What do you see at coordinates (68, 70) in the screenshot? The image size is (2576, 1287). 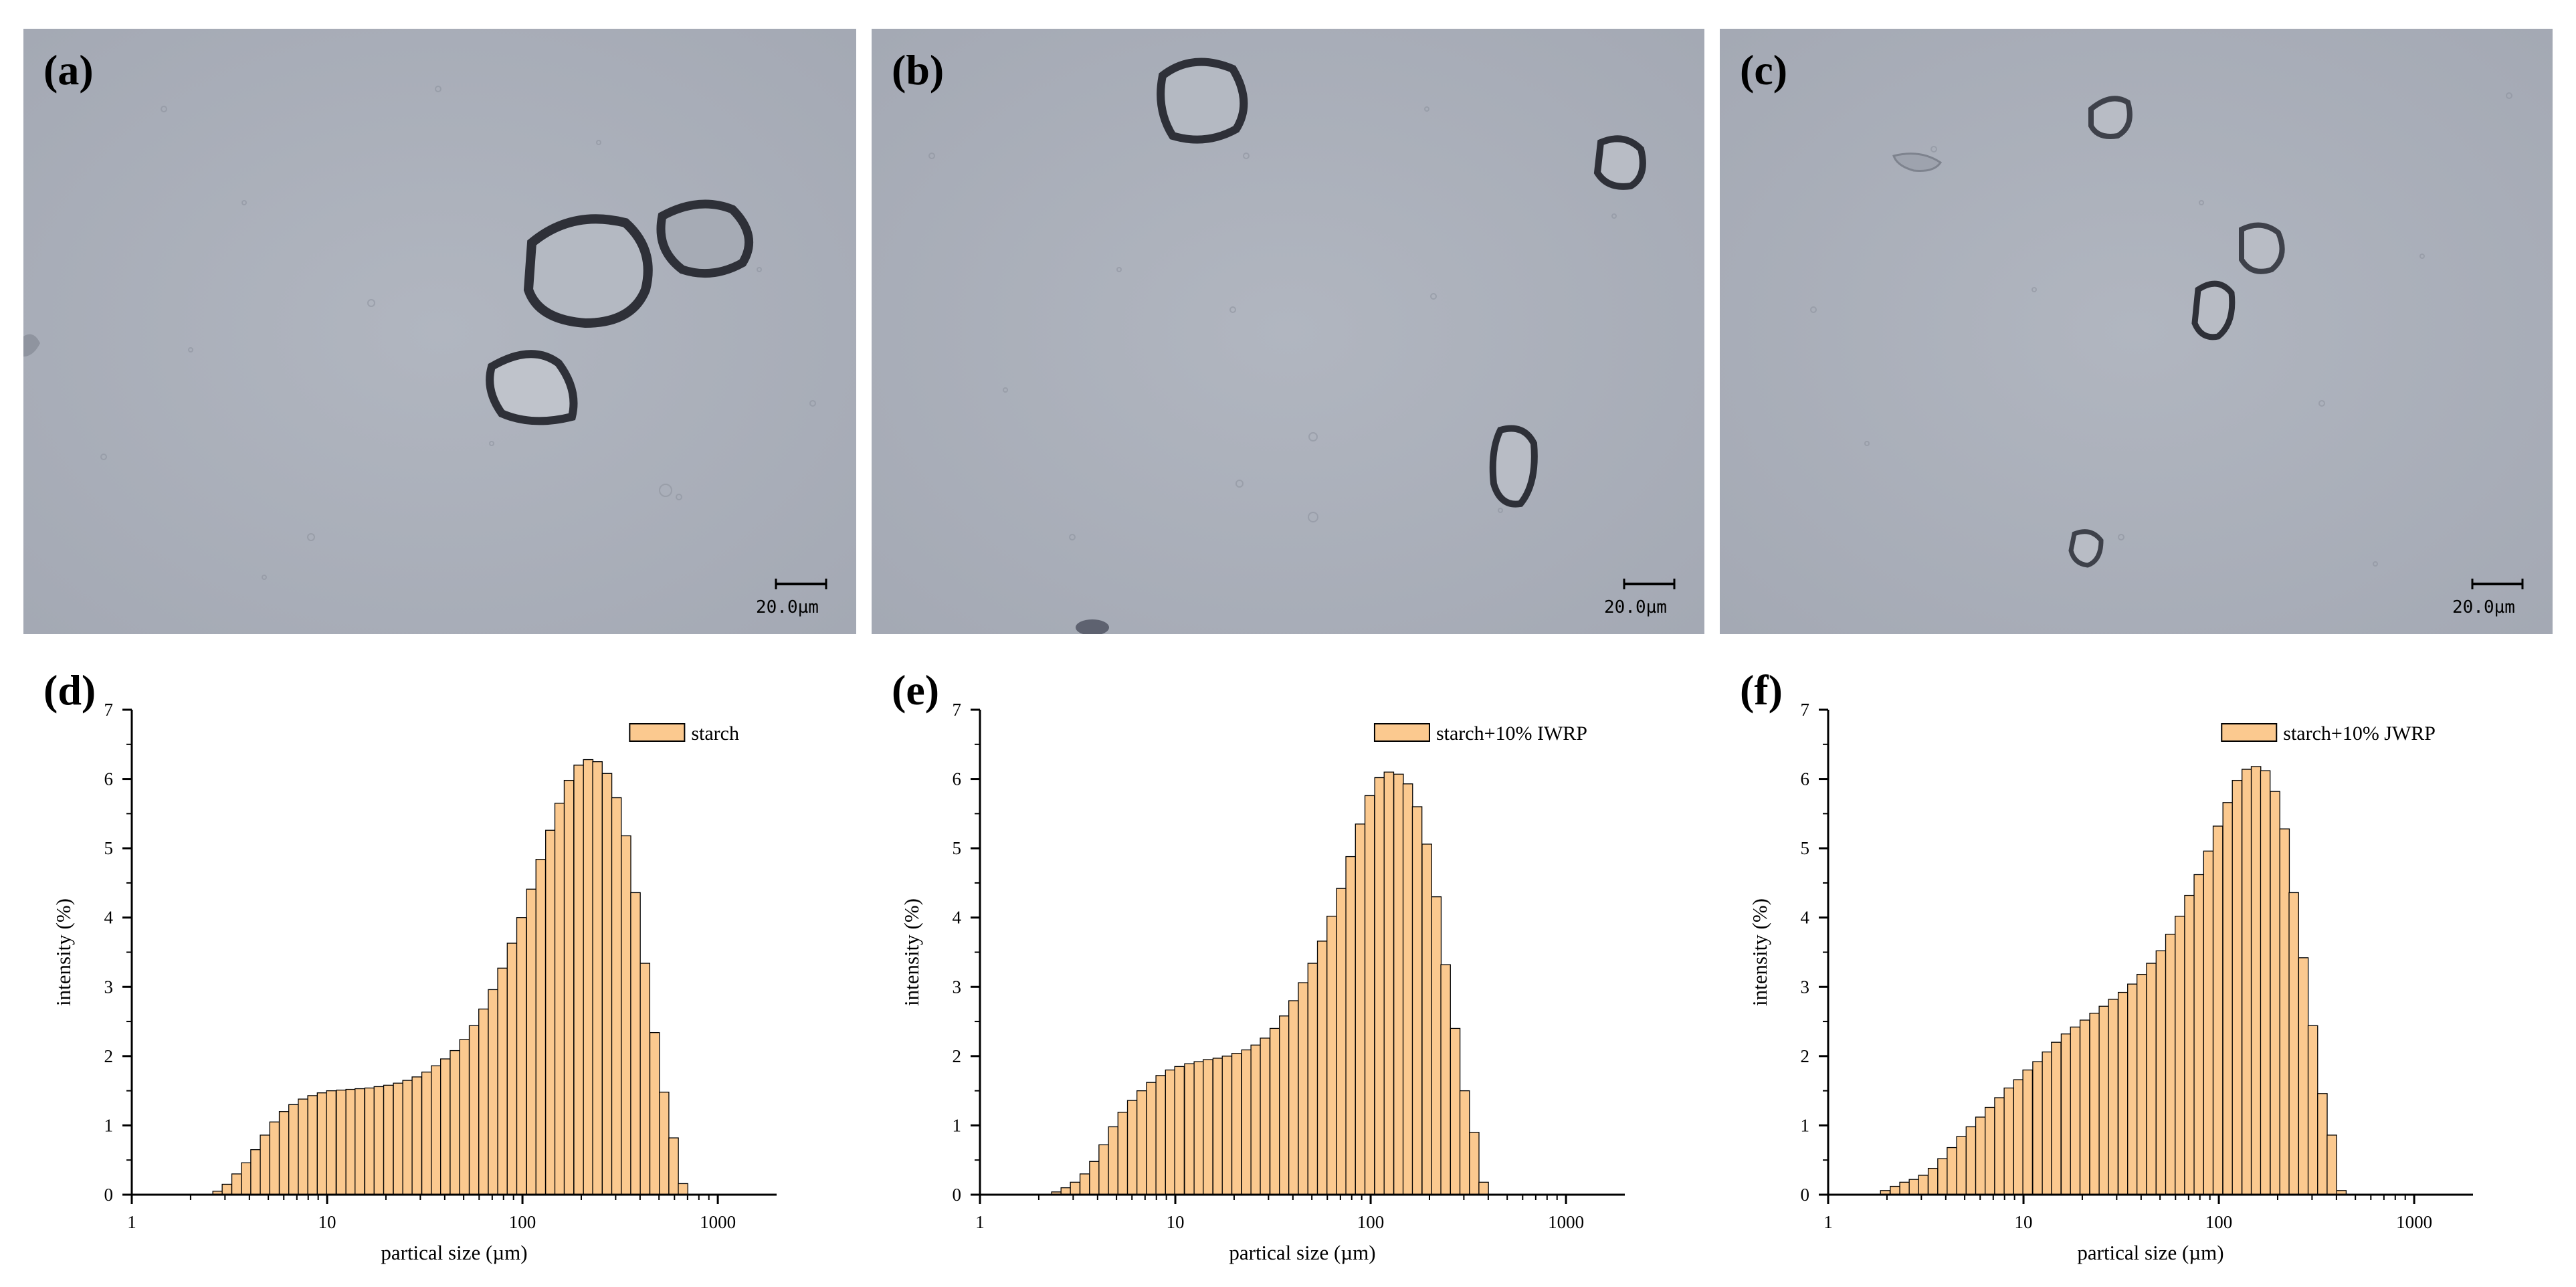 I see `panel-label-a: (a)` at bounding box center [68, 70].